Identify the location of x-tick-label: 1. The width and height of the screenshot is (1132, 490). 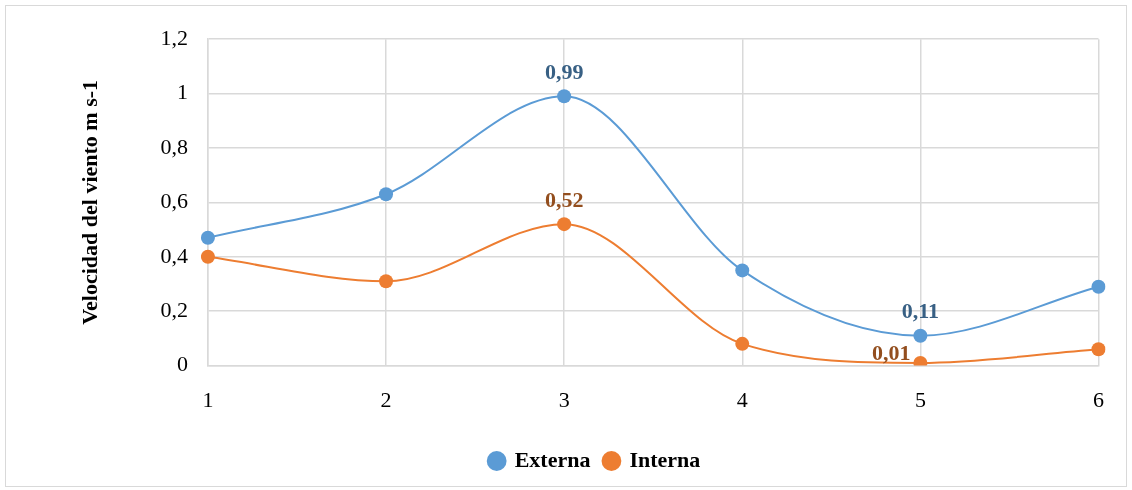
(208, 399).